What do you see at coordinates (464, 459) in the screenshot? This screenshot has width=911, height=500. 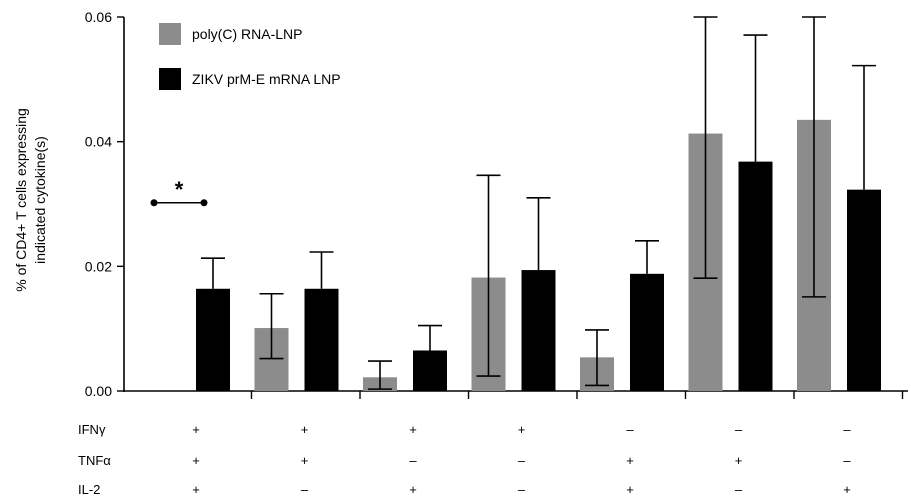 I see `condition-table: IFNγ + + + + – – – TNFα + + – – + + – IL-2 + – + – + – +` at bounding box center [464, 459].